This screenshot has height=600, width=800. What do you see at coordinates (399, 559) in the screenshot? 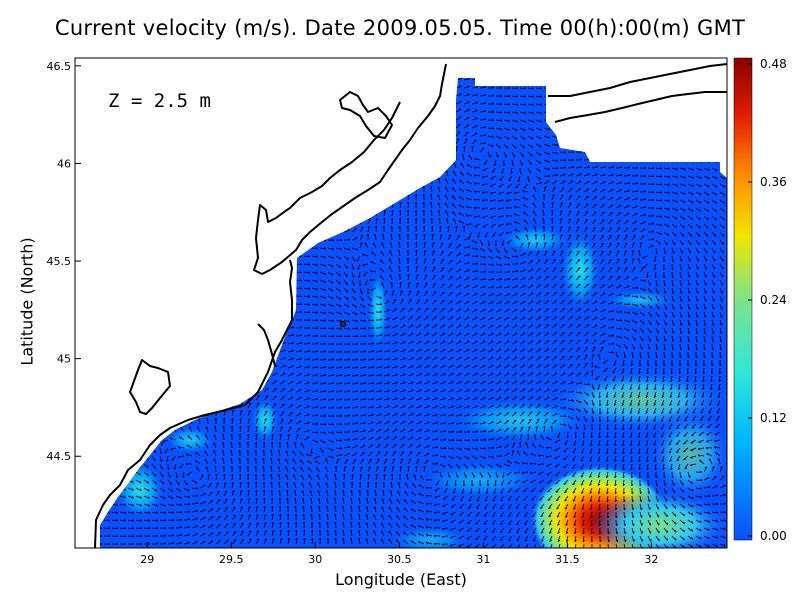
I see `x-tick-label: 30.5` at bounding box center [399, 559].